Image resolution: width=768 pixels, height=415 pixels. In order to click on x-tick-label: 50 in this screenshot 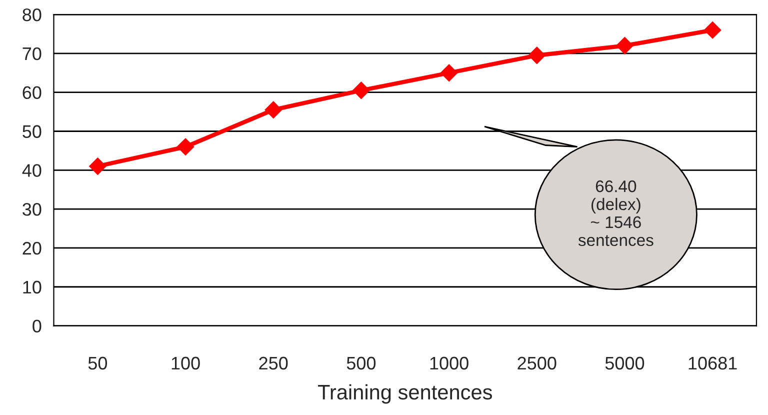, I will do `click(98, 363)`.